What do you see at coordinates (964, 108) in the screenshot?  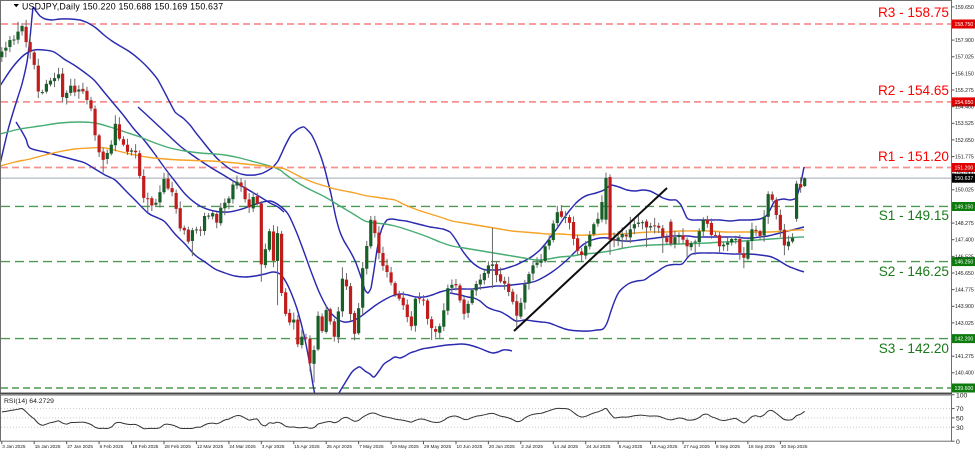 I see `svg-text: 154.400` at bounding box center [964, 108].